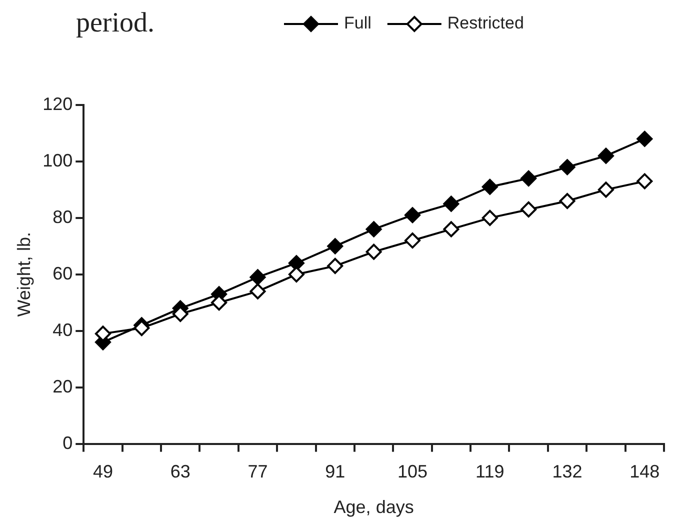 Image resolution: width=673 pixels, height=527 pixels. Describe the element at coordinates (24, 274) in the screenshot. I see `y-axis-title: Weight, lb.` at that location.